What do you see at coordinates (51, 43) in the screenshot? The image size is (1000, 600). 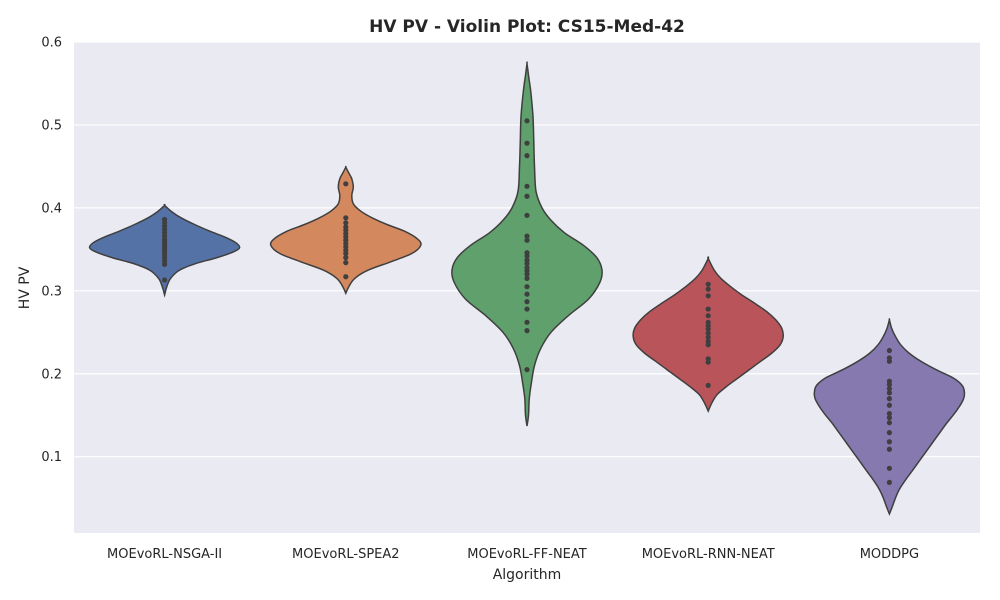 I see `y-tick-label: 0.6` at bounding box center [51, 43].